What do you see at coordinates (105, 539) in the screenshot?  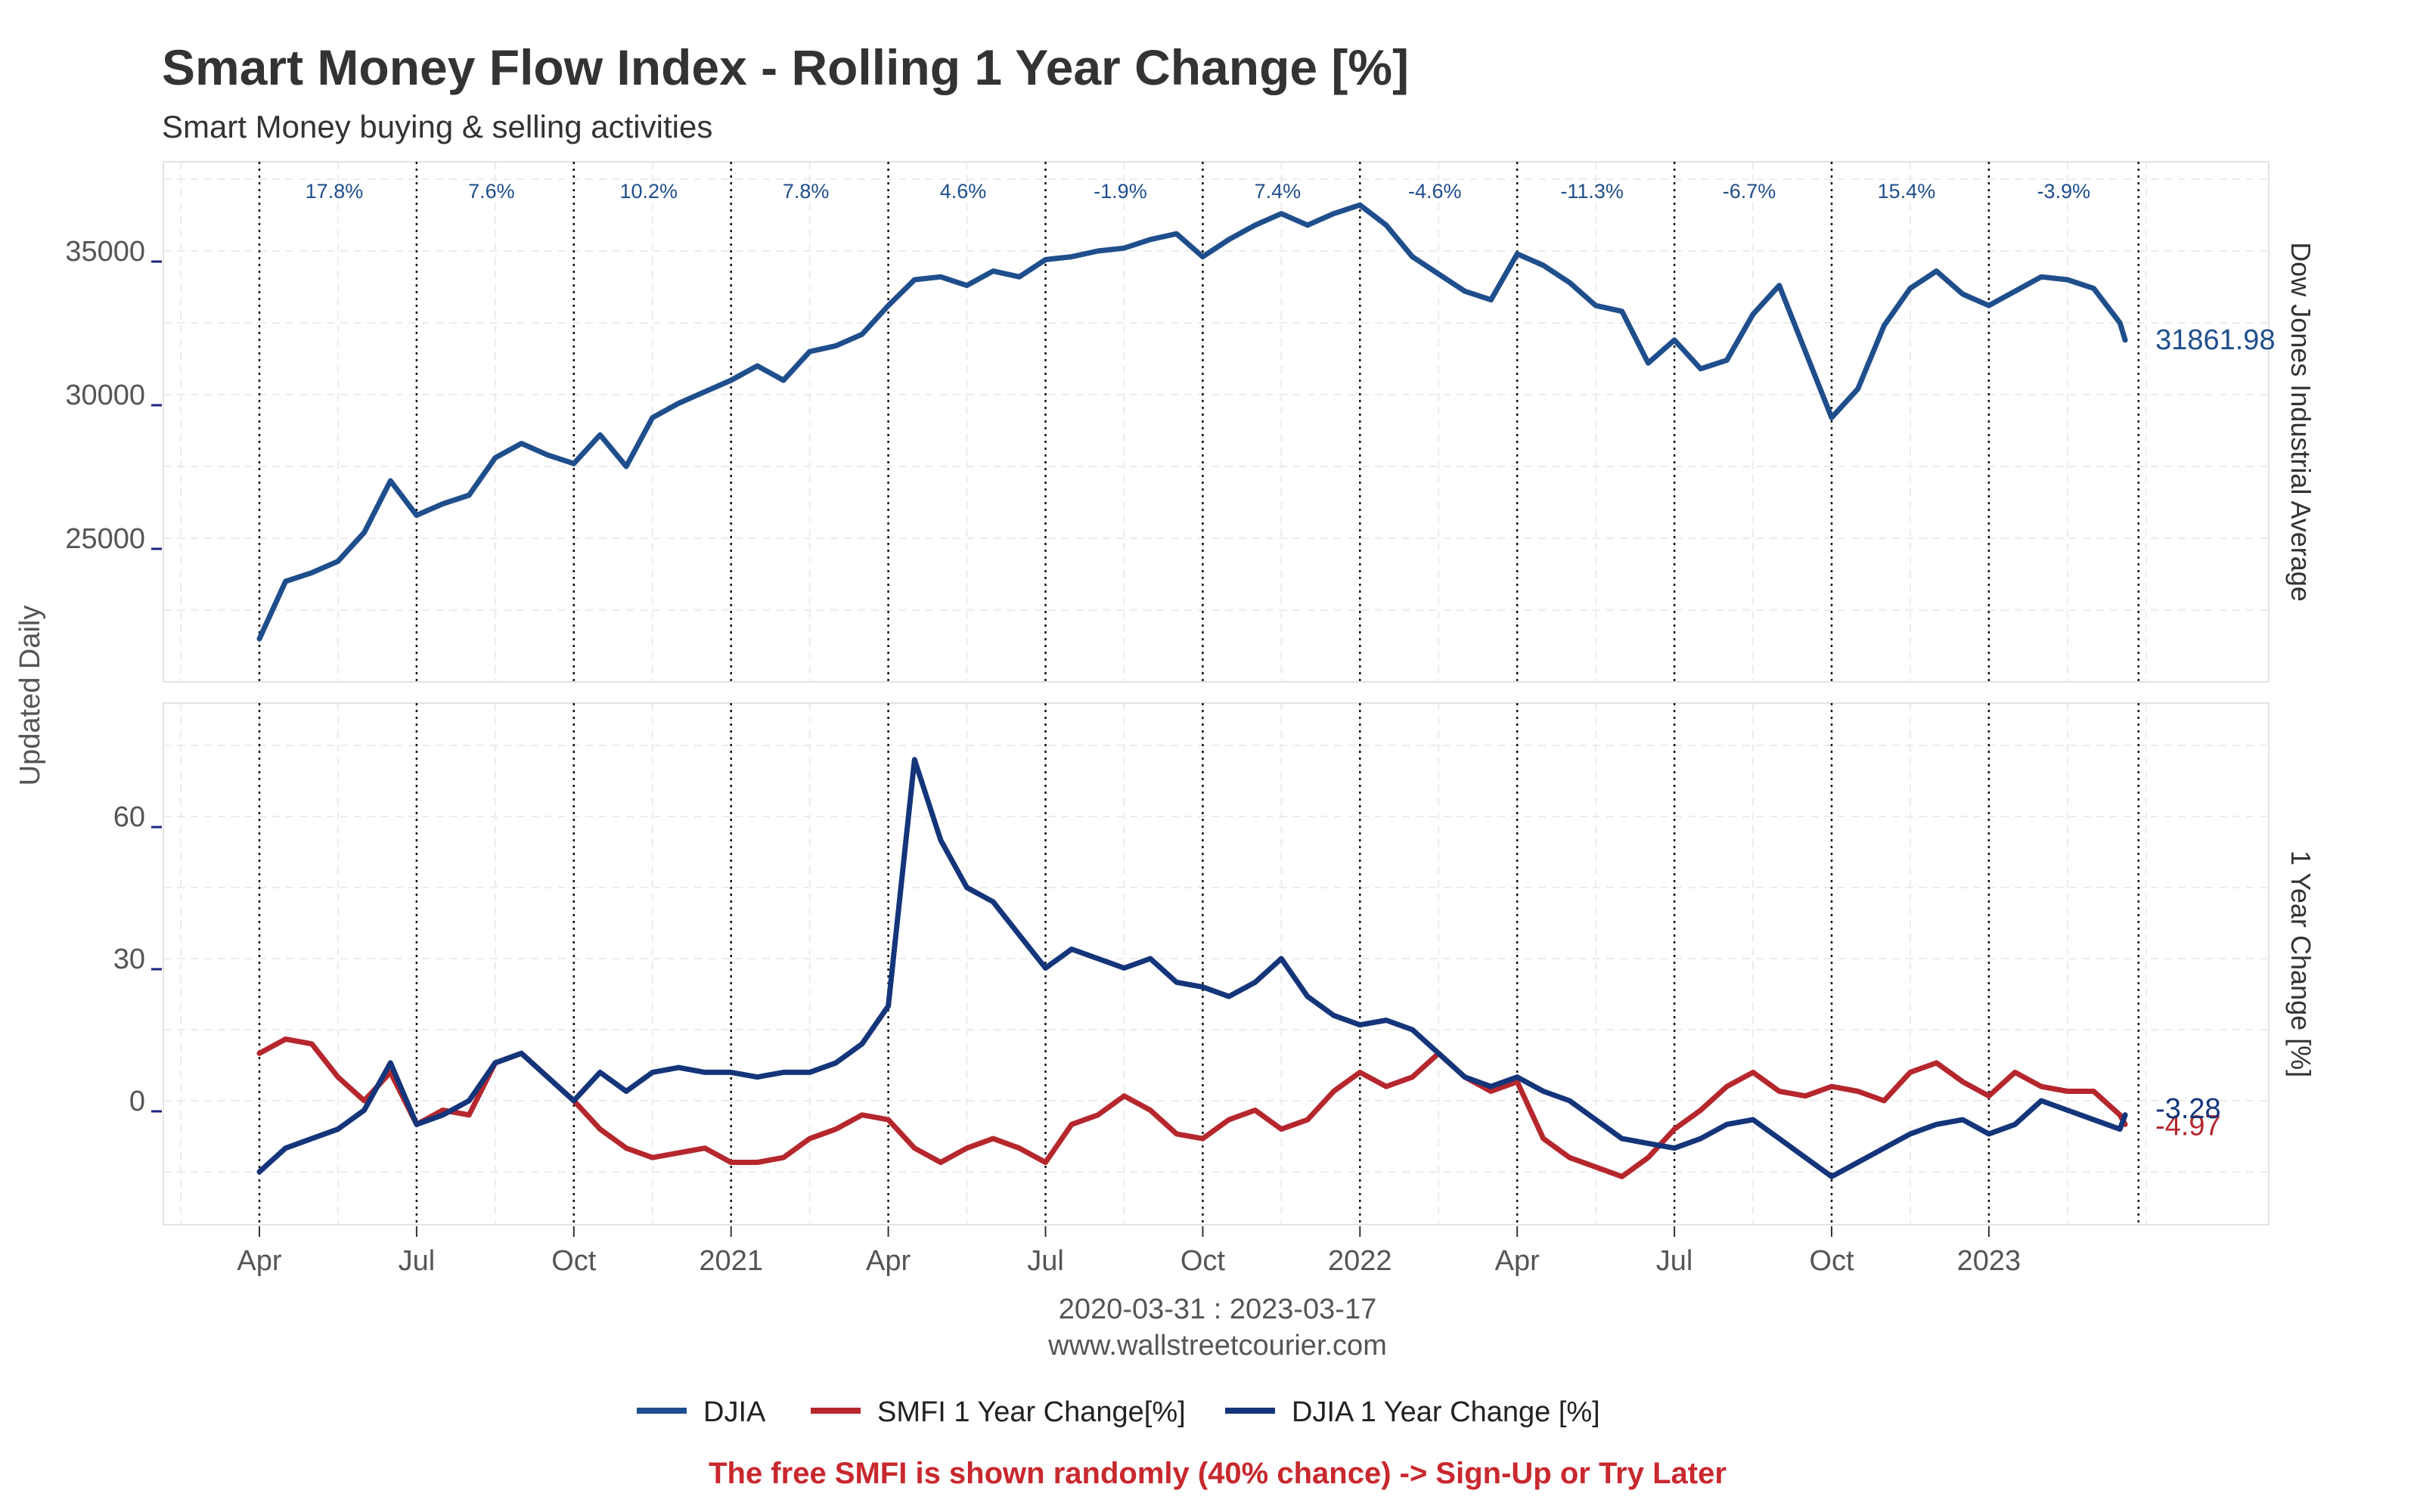 I see `y-tick-label: 25000` at bounding box center [105, 539].